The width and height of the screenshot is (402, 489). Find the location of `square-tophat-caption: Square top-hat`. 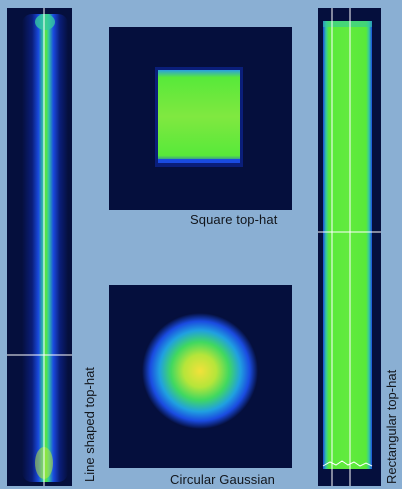

square-tophat-caption: Square top-hat is located at coordinates (234, 219).